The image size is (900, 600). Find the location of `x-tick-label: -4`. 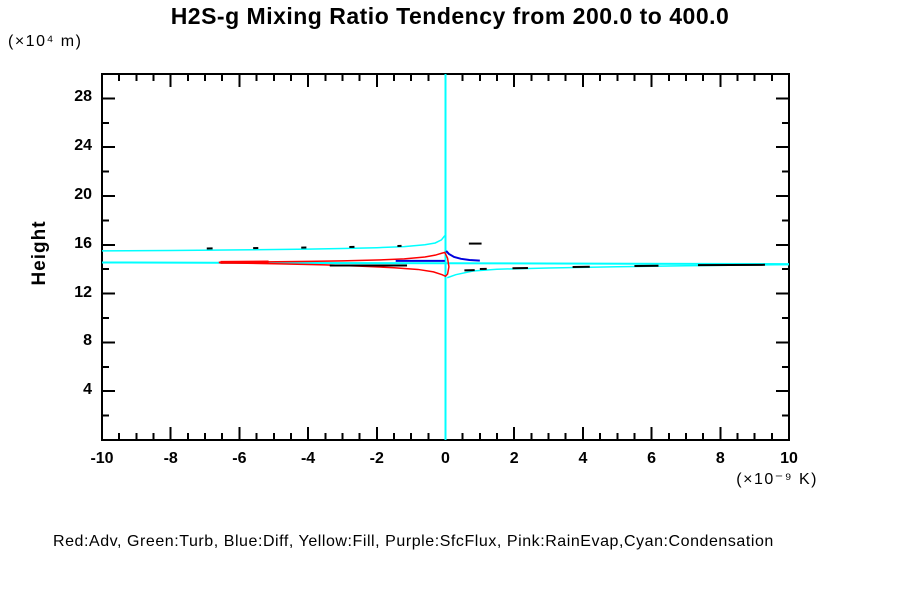

x-tick-label: -4 is located at coordinates (308, 458).